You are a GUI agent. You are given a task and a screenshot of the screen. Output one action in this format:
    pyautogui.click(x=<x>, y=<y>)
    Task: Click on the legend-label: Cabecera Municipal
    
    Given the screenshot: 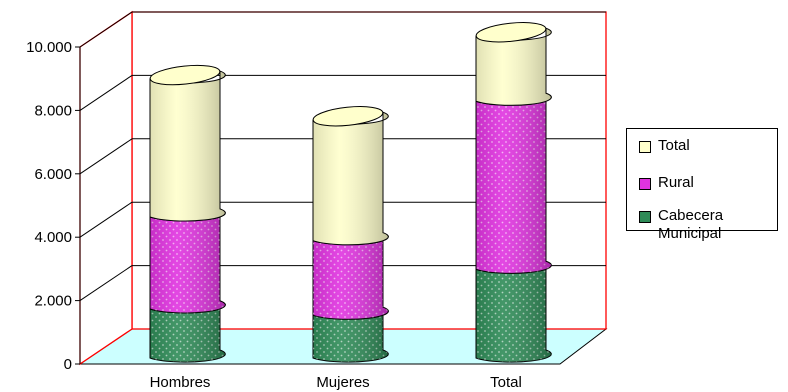 What is the action you would take?
    pyautogui.click(x=691, y=224)
    